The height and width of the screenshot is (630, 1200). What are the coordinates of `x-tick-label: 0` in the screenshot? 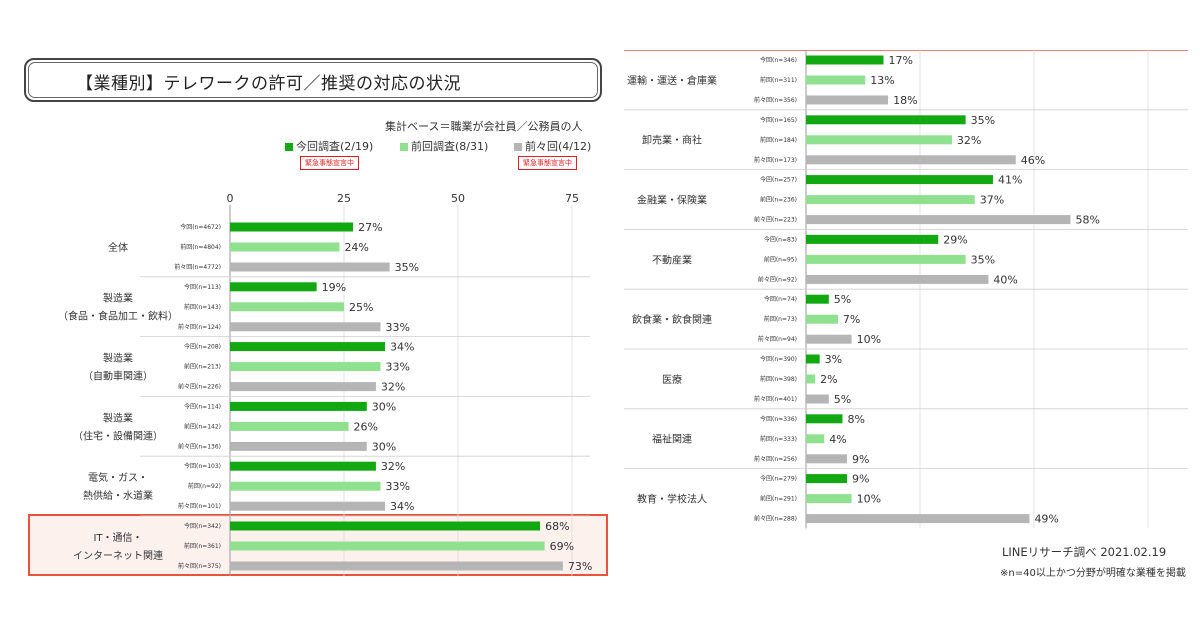 It's located at (230, 198).